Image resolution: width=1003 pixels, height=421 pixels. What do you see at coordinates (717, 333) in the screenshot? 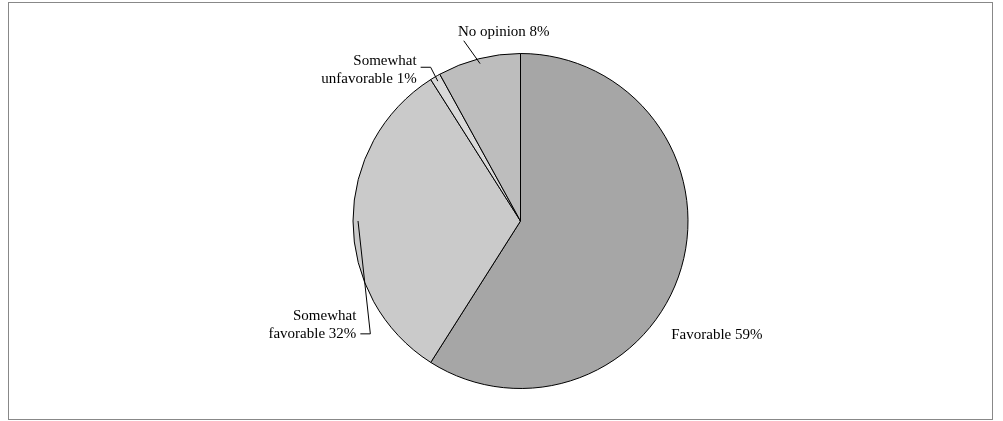
I see `slice-label: Favorable 59%` at bounding box center [717, 333].